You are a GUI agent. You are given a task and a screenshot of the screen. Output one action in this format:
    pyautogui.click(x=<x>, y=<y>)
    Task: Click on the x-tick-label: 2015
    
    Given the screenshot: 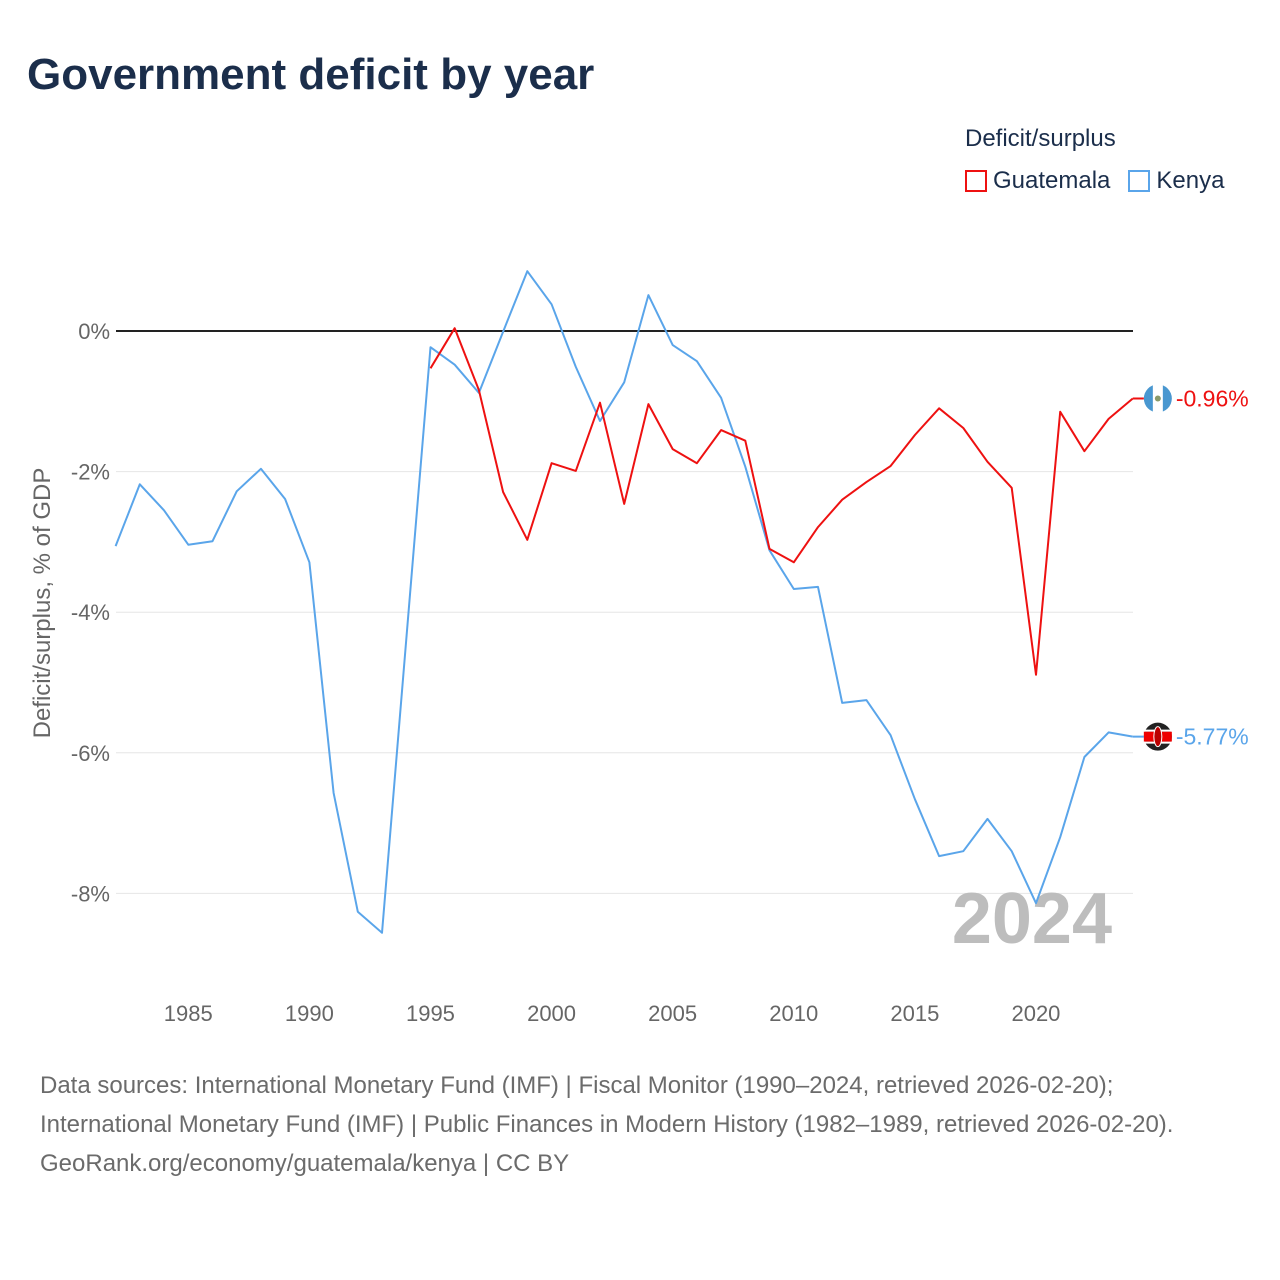 What is the action you would take?
    pyautogui.click(x=914, y=1013)
    